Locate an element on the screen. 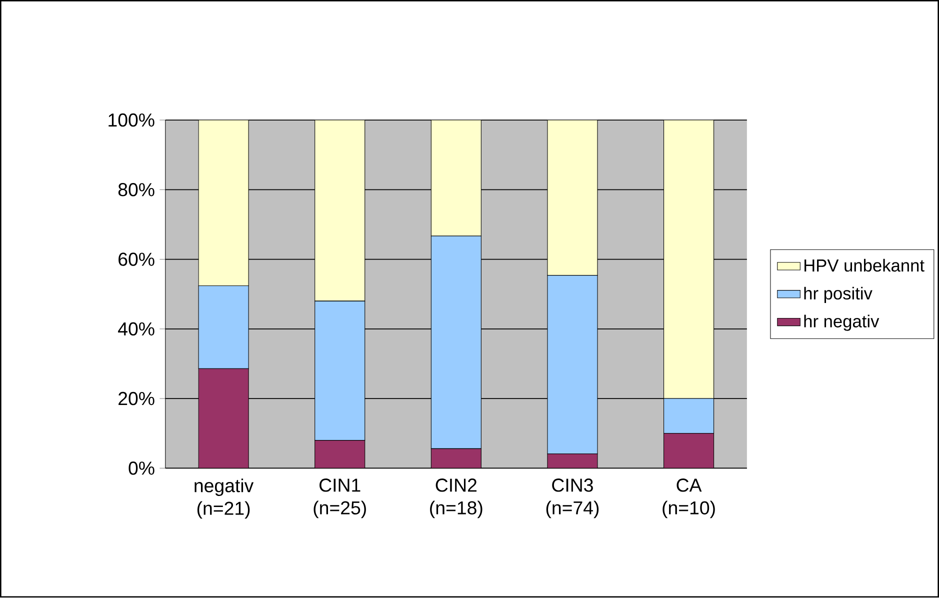 The height and width of the screenshot is (598, 939). y-tick-label: 0% is located at coordinates (141, 469).